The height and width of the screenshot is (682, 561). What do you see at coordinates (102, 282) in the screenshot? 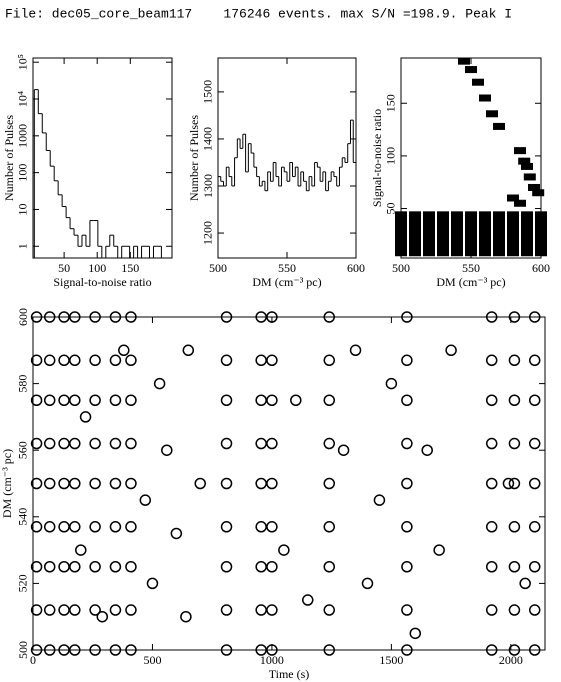
I see `x-axis-label: Signal-to-noise ratio` at bounding box center [102, 282].